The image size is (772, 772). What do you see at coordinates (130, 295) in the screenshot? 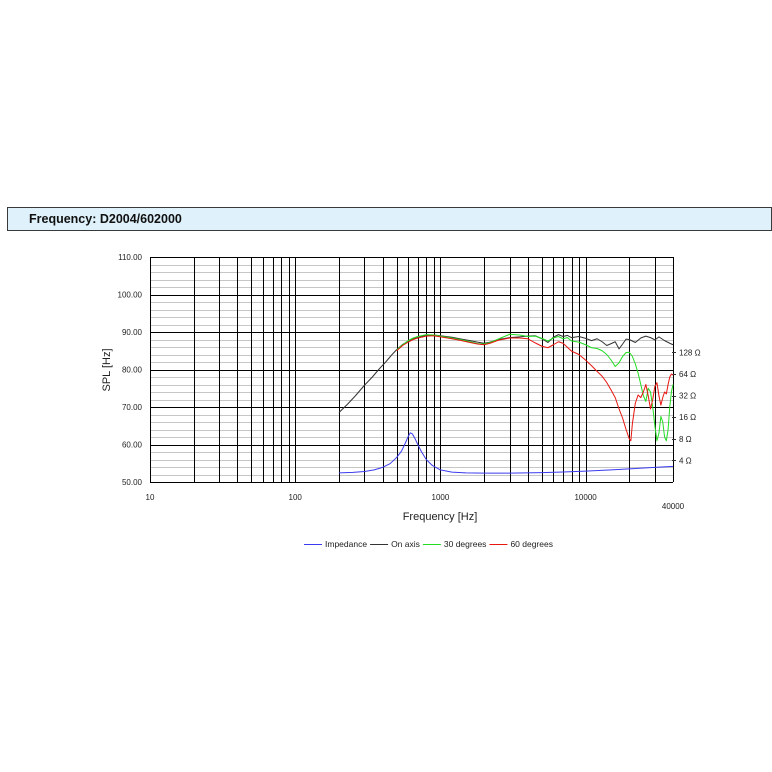
I see `y-tick-label: 100.00` at bounding box center [130, 295].